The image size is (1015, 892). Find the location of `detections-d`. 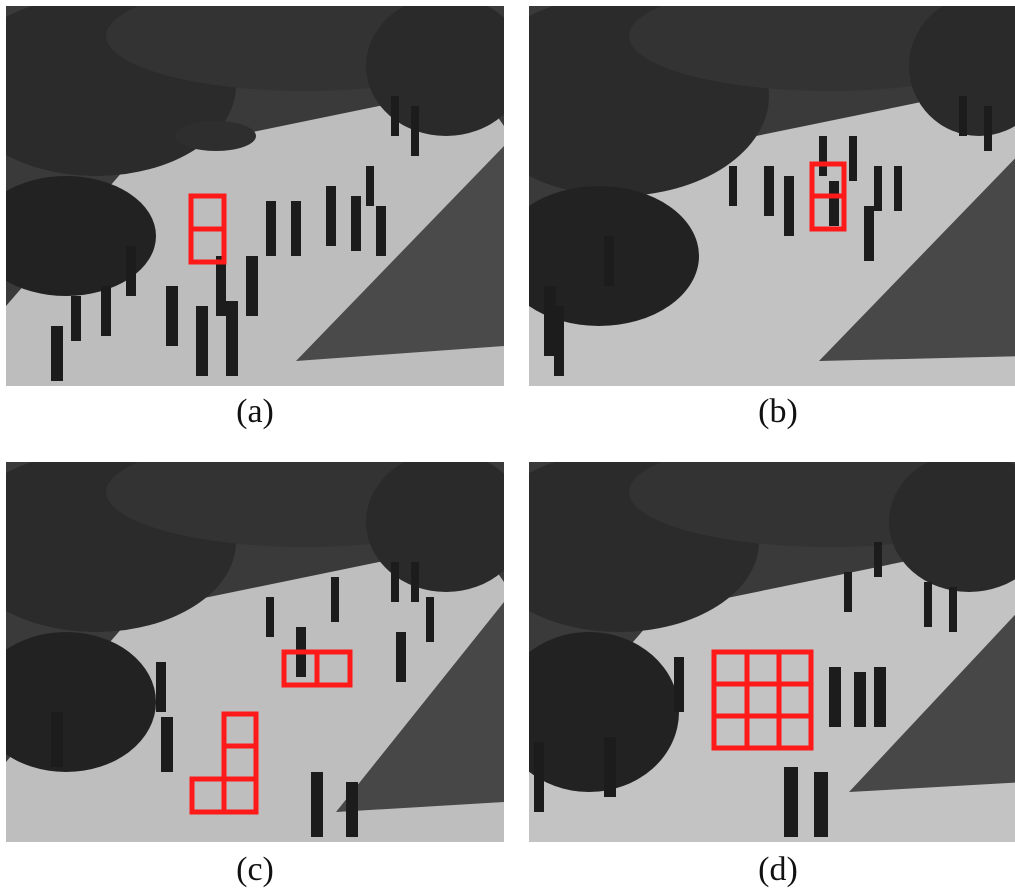

detections-d is located at coordinates (762, 700).